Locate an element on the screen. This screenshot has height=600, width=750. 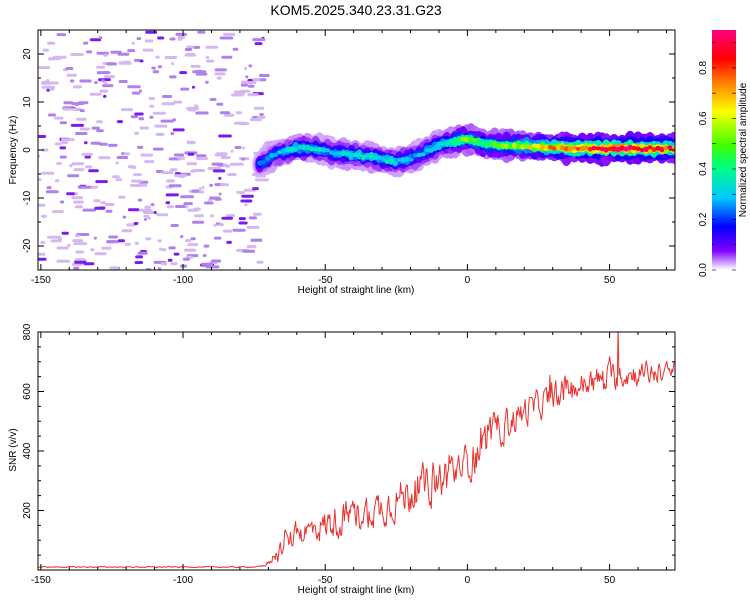
y-tick-label: 20 is located at coordinates (27, 54).